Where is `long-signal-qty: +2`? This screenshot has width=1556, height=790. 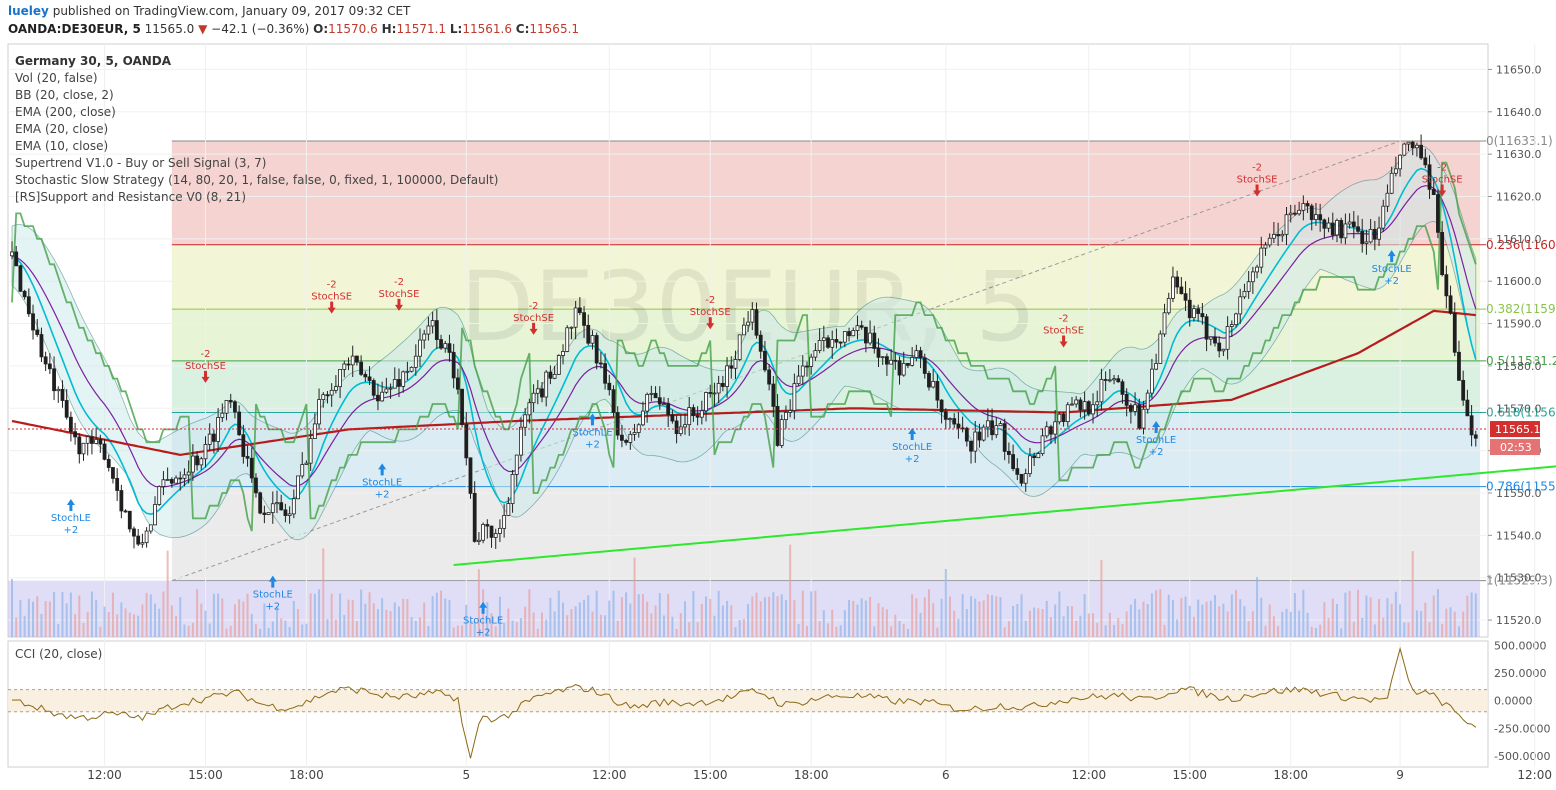
long-signal-qty: +2 is located at coordinates (272, 607).